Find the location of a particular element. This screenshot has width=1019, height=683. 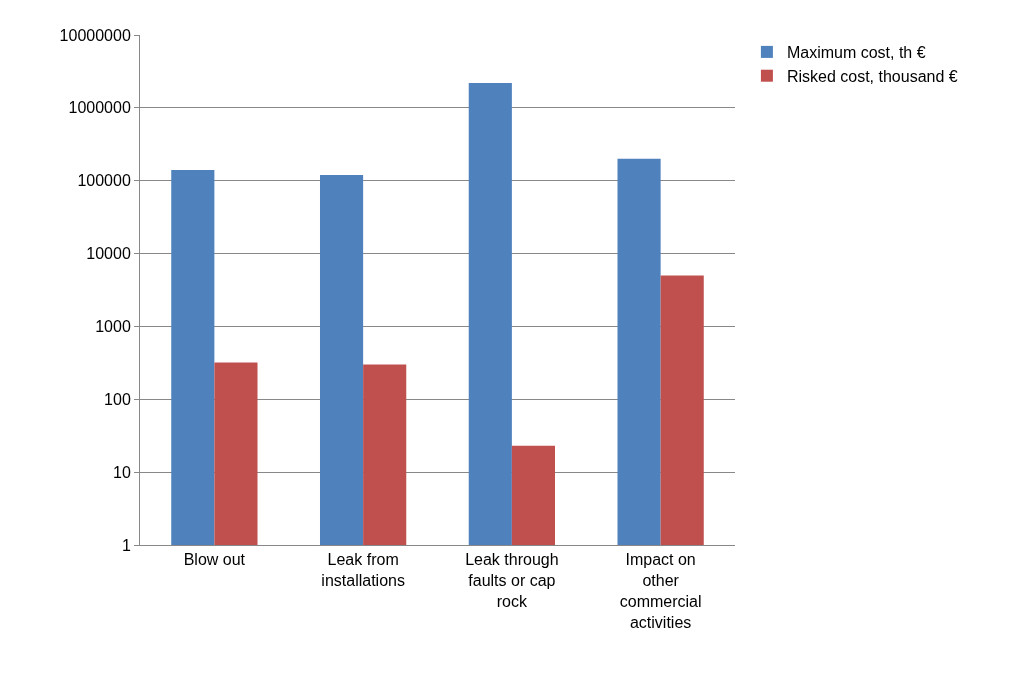

legend-label: Risked cost, thousand € is located at coordinates (872, 76).